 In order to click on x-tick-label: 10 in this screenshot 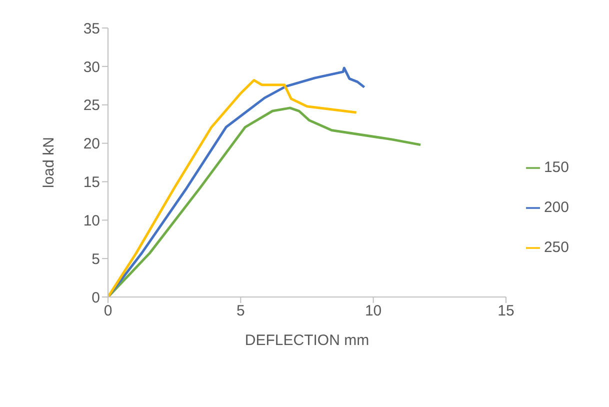, I will do `click(373, 311)`.